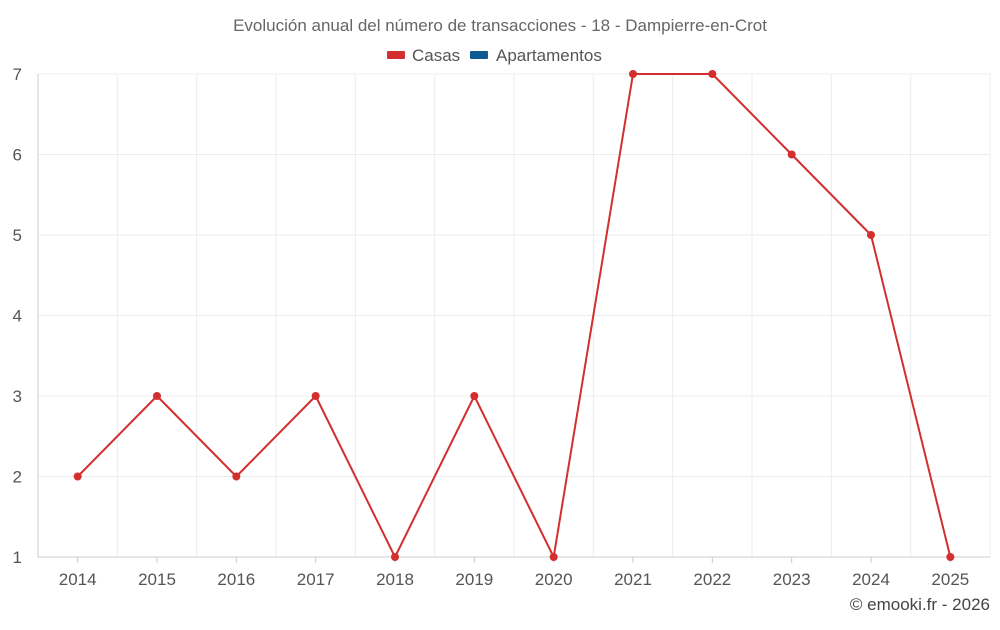 This screenshot has width=1000, height=630. What do you see at coordinates (712, 579) in the screenshot?
I see `x-tick-label: 2022` at bounding box center [712, 579].